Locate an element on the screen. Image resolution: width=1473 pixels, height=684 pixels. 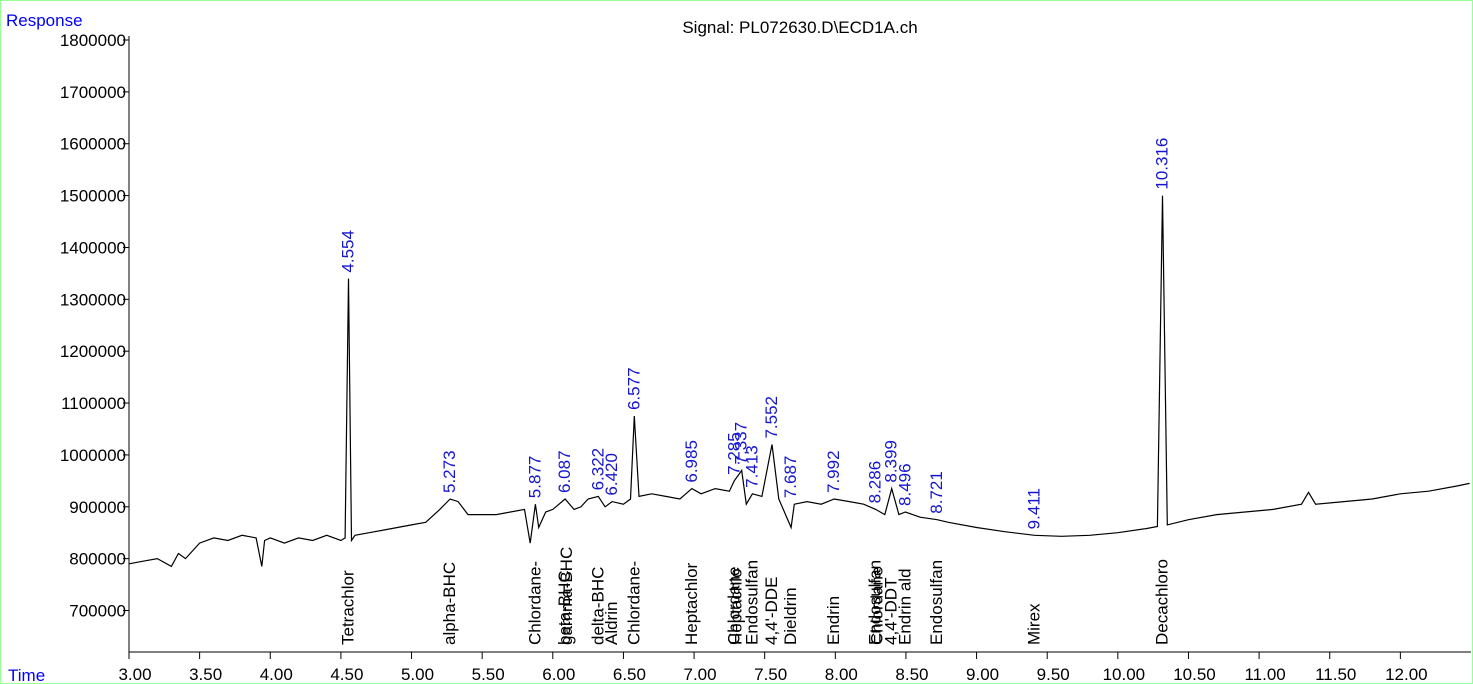
y-tick-label: 1700000 is located at coordinates (93, 92).